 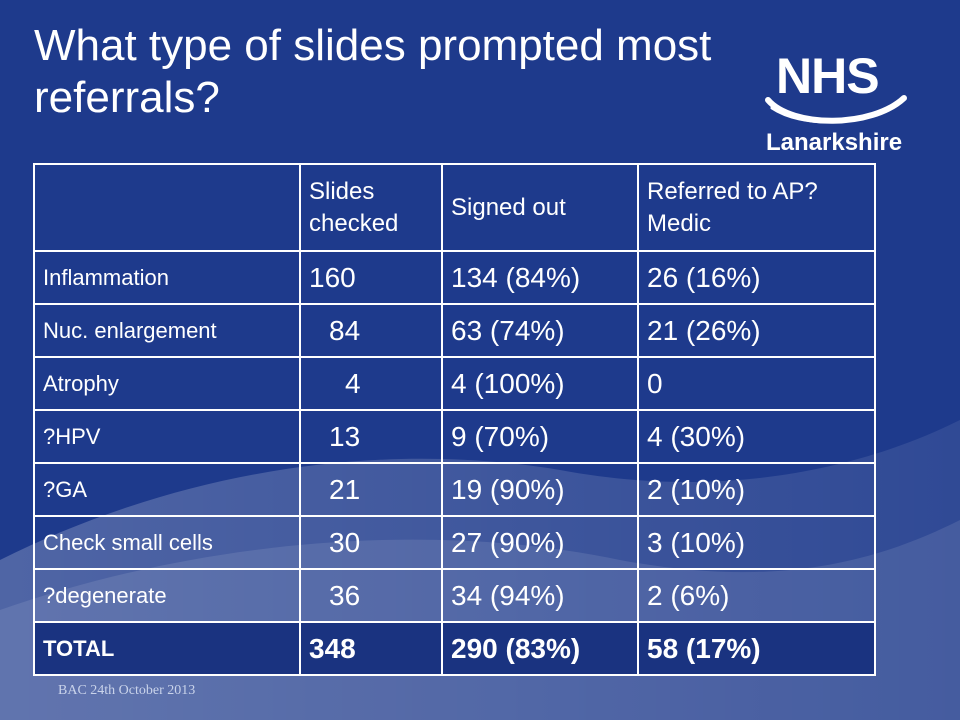 What do you see at coordinates (540, 648) in the screenshot?
I see `total-signed-cell: 290 (83%)` at bounding box center [540, 648].